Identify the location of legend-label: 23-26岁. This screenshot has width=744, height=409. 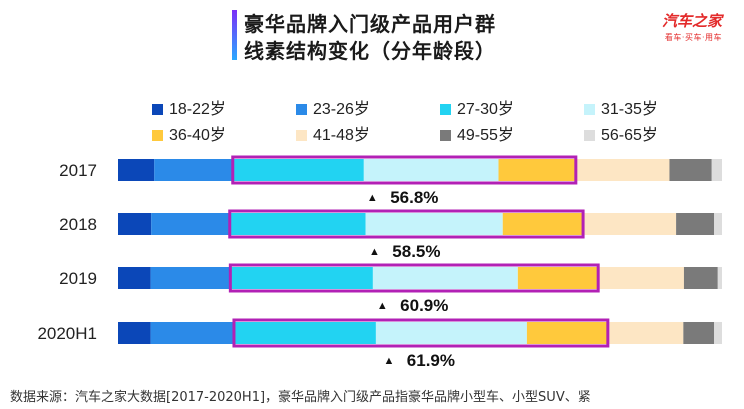
(341, 109).